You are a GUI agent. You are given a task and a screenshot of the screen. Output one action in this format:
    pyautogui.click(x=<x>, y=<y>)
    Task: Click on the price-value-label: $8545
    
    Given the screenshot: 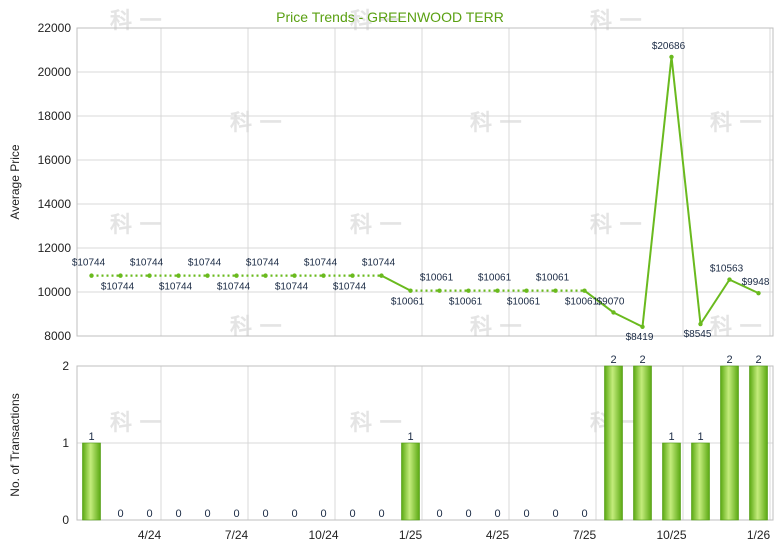 What is the action you would take?
    pyautogui.click(x=698, y=334)
    